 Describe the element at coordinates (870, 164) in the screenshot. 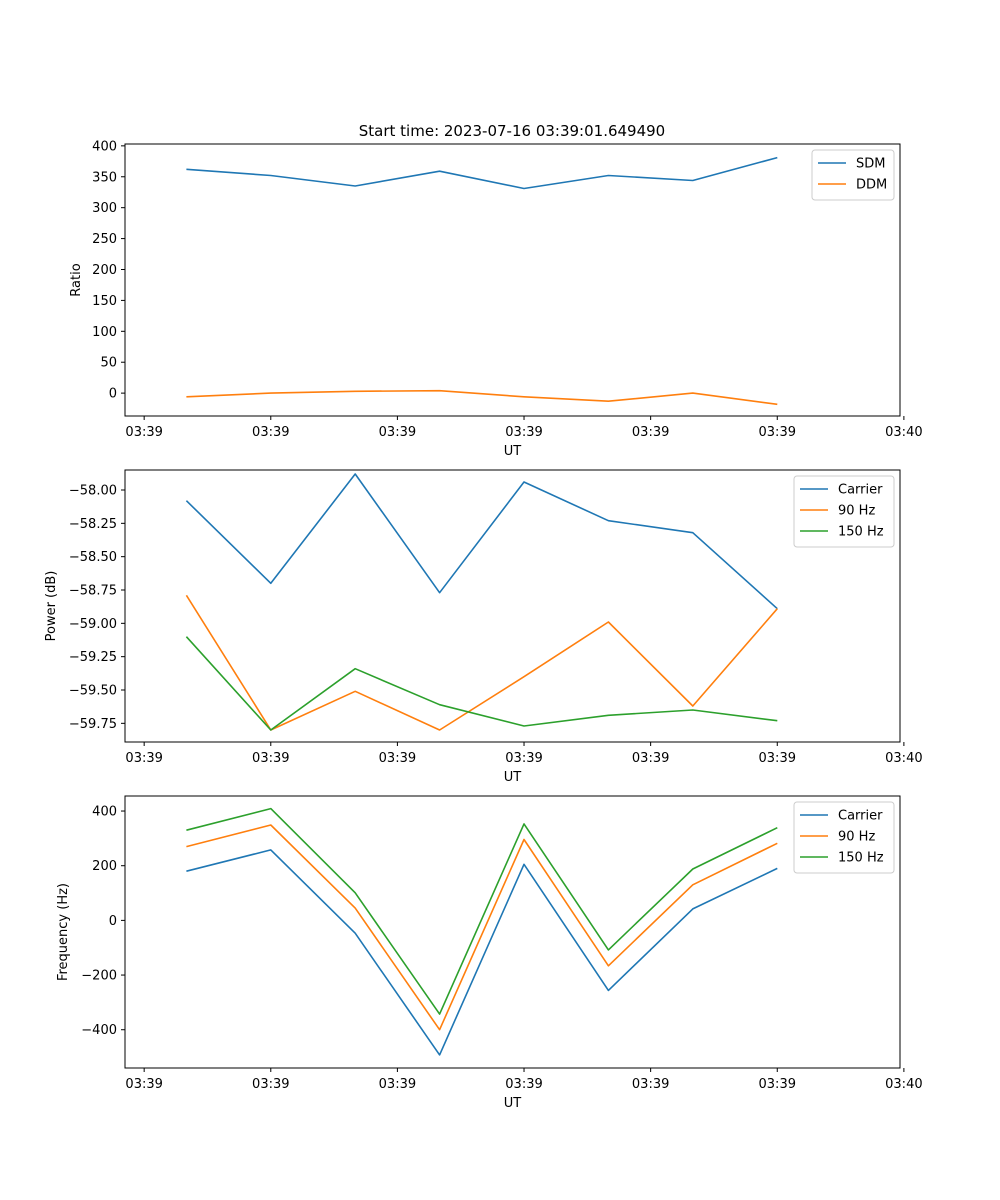

I see `legend-label: SDM` at that location.